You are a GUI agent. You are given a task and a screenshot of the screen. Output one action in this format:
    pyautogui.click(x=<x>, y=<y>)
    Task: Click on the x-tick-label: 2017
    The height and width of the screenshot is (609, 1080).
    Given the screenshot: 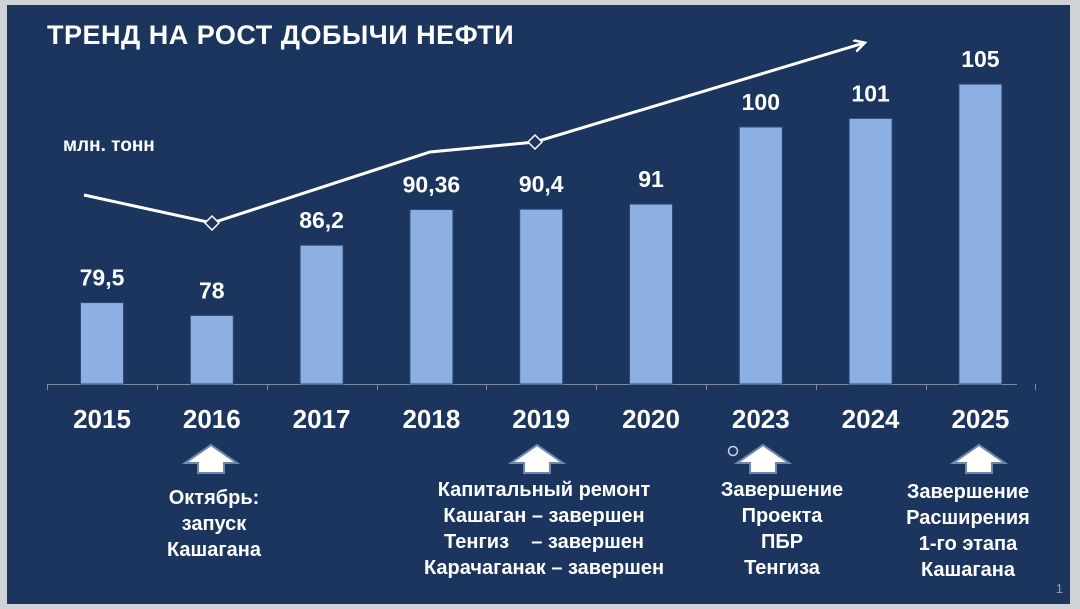 What is the action you would take?
    pyautogui.click(x=322, y=419)
    